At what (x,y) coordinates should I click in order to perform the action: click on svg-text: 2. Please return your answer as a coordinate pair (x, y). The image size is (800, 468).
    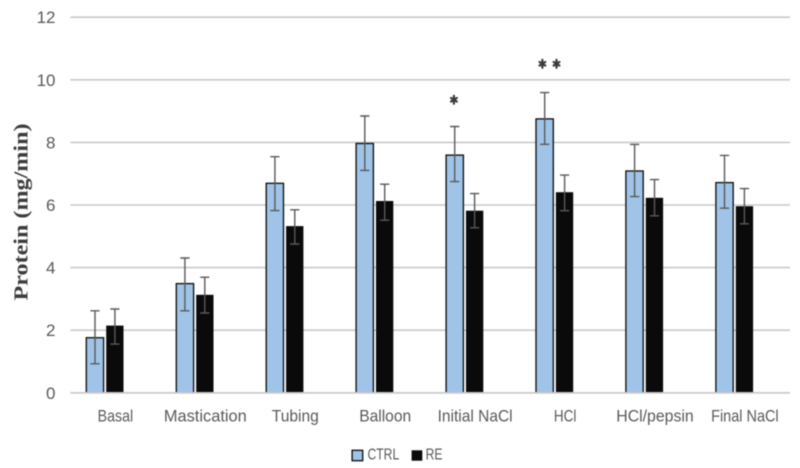
    Looking at the image, I should click on (50, 330).